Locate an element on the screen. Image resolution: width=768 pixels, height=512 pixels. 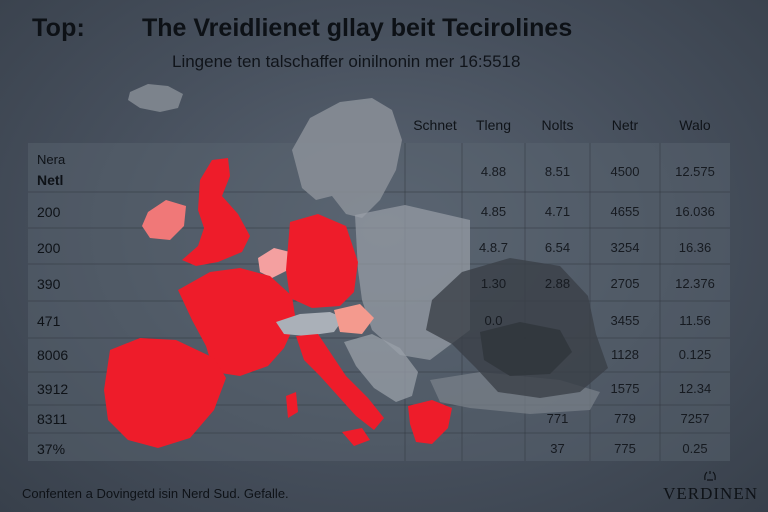
row-header-label: Nera is located at coordinates (51, 159).